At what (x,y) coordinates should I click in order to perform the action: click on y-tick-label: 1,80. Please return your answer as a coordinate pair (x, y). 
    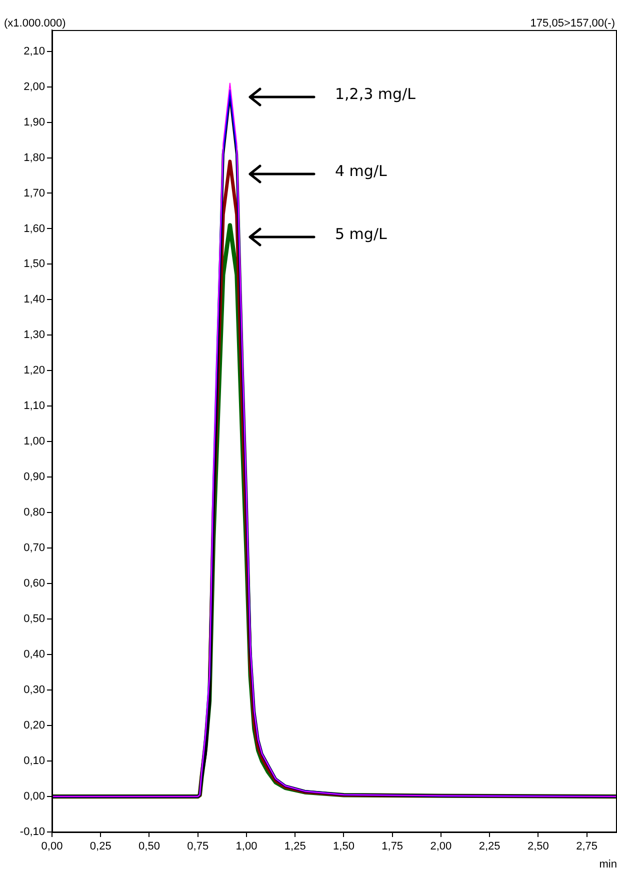
    Looking at the image, I should click on (34, 158).